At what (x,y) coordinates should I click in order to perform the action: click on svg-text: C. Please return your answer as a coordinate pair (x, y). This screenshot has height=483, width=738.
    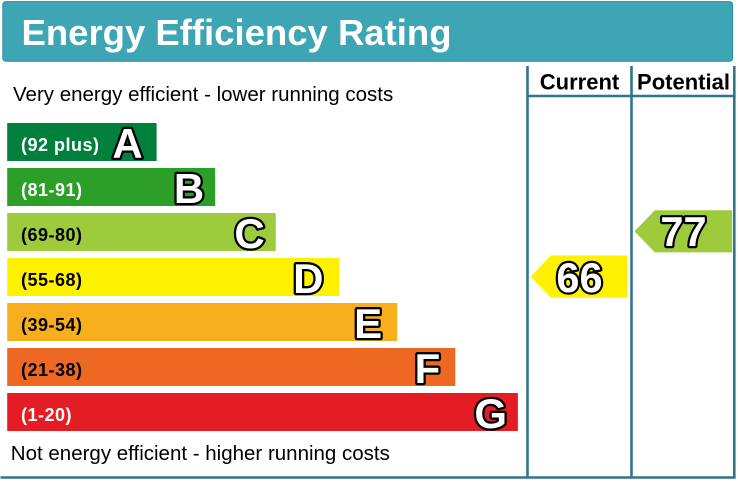
    Looking at the image, I should click on (249, 233).